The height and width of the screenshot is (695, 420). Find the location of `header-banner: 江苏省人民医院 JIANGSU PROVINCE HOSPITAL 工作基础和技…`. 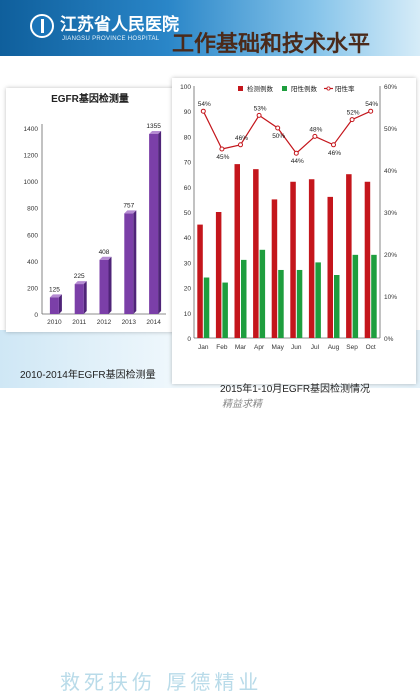

header-banner: 江苏省人民医院 JIANGSU PROVINCE HOSPITAL 工作基础和技… is located at coordinates (210, 28).